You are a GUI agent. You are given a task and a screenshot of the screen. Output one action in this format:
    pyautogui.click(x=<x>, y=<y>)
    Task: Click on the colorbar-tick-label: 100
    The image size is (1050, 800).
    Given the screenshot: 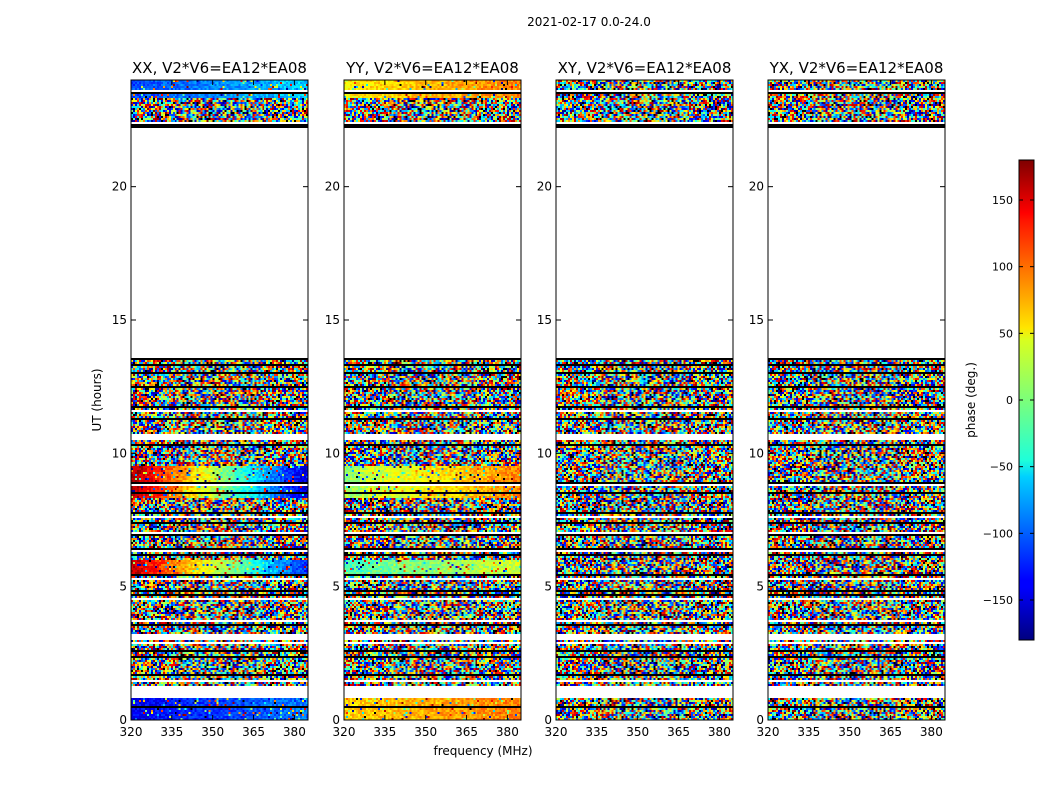 What is the action you would take?
    pyautogui.click(x=1002, y=267)
    